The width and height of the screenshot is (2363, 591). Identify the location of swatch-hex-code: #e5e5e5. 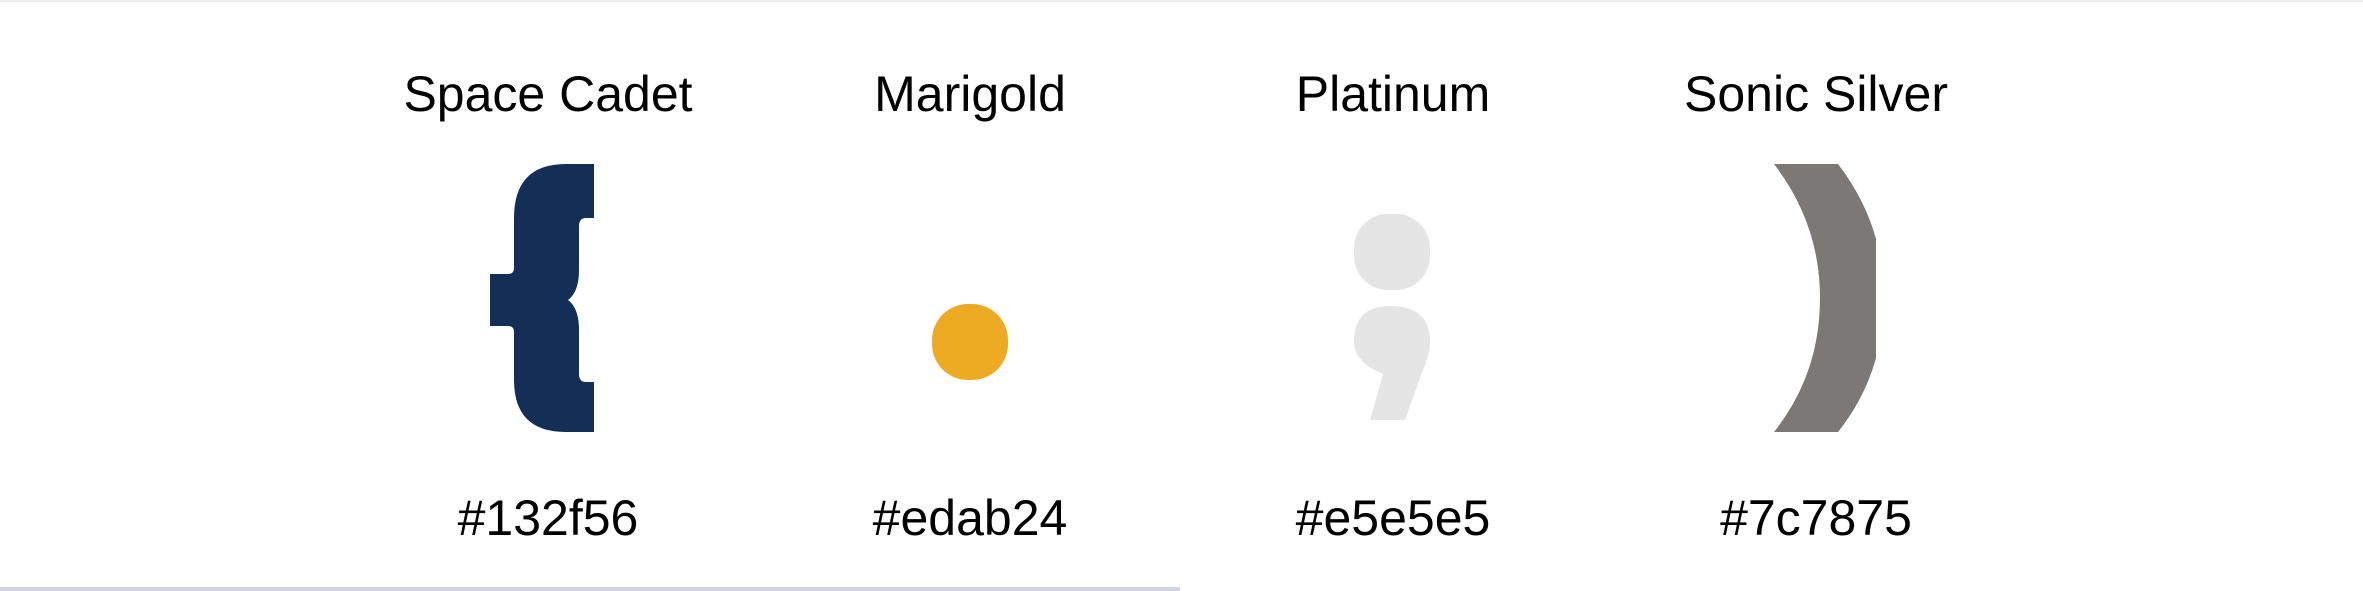
(1393, 518).